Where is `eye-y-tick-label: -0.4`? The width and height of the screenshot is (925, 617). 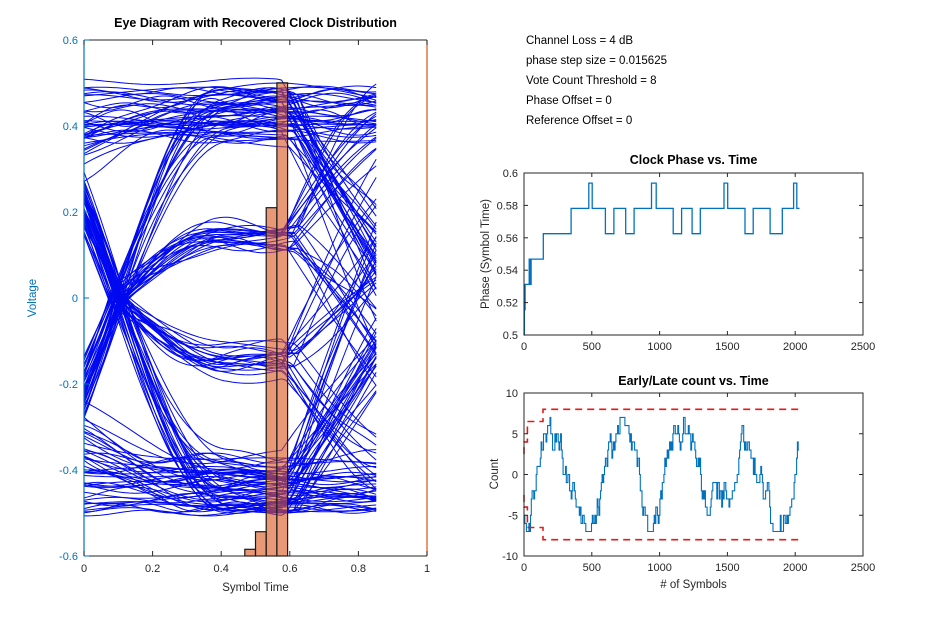
eye-y-tick-label: -0.4 is located at coordinates (68, 471).